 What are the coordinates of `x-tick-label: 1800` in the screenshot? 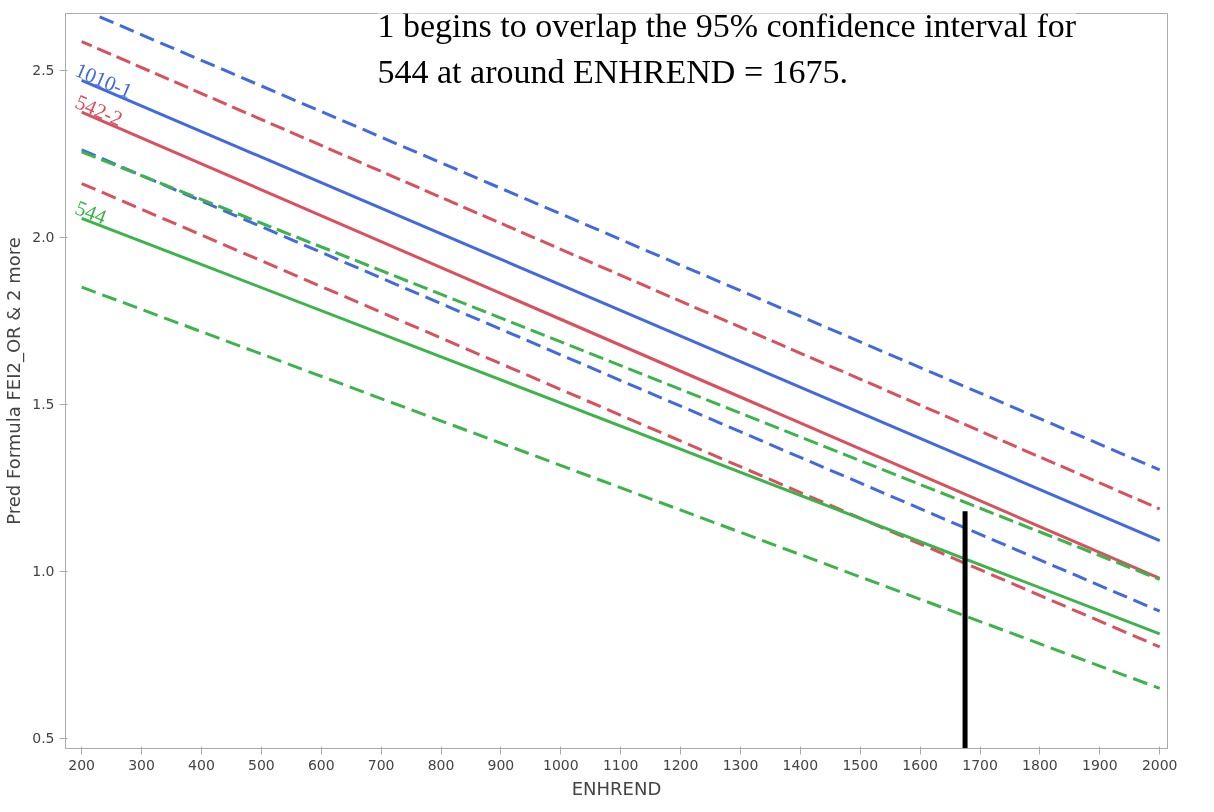 It's located at (1040, 764).